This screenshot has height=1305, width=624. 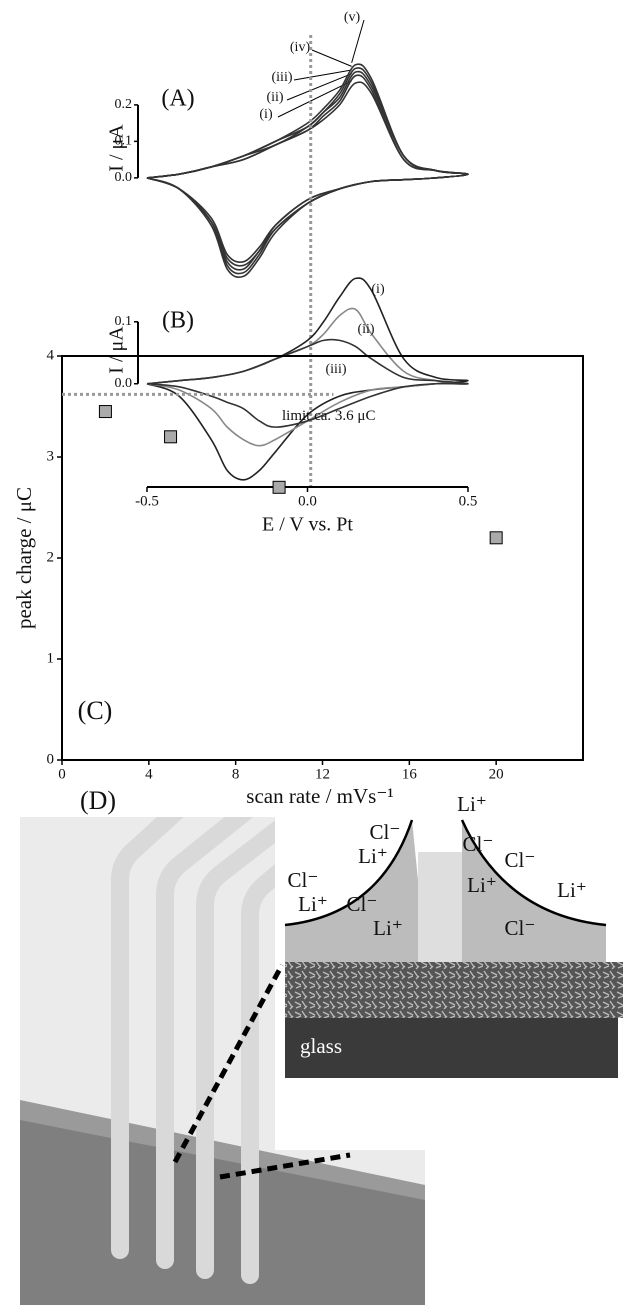 I want to click on limit-label: limit ca. 3.6 μC, so click(x=328, y=416).